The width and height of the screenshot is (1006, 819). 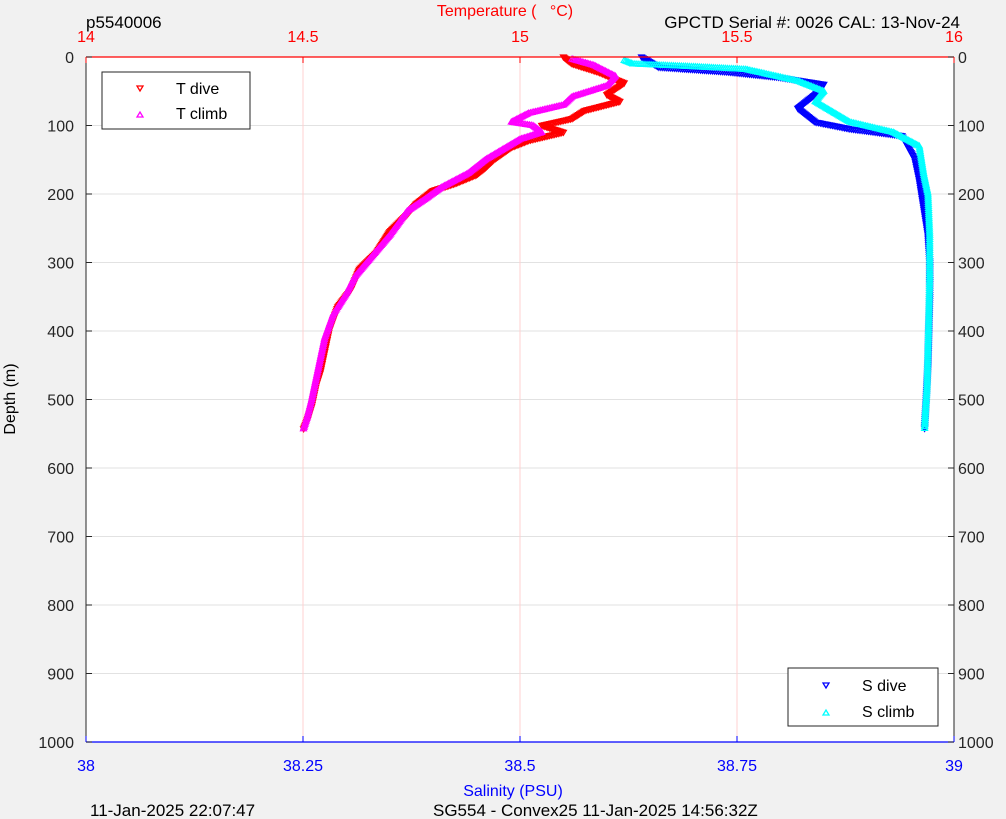 I want to click on header-right-label: GPCTD Serial #: 0026 CAL: 13-Nov-24, so click(x=812, y=22).